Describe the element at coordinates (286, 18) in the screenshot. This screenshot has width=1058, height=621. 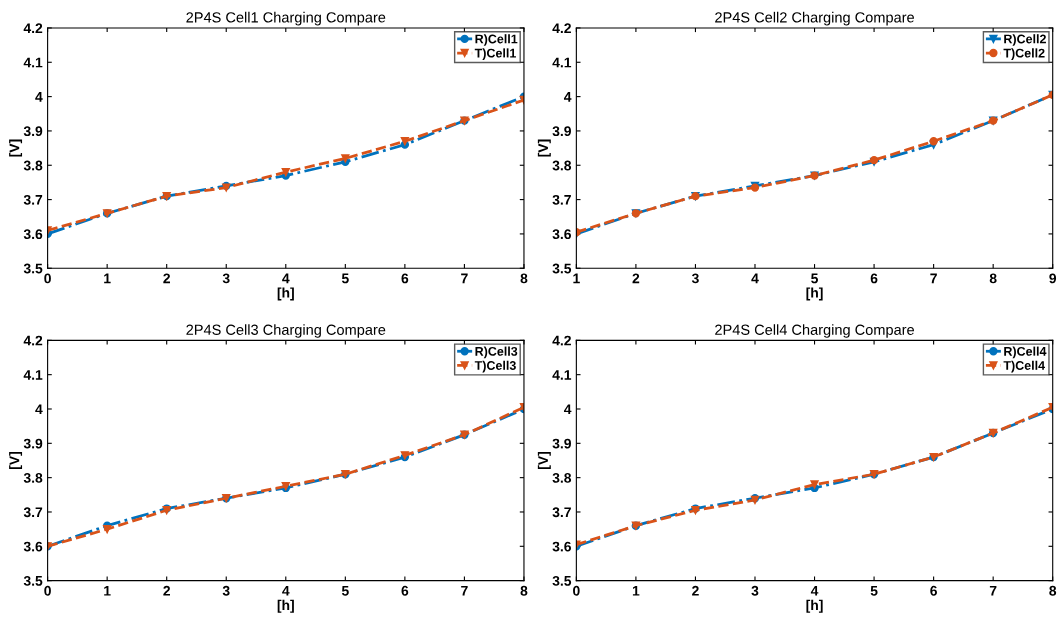
I see `chart-title: 2P4S Cell1 Charging Compare` at that location.